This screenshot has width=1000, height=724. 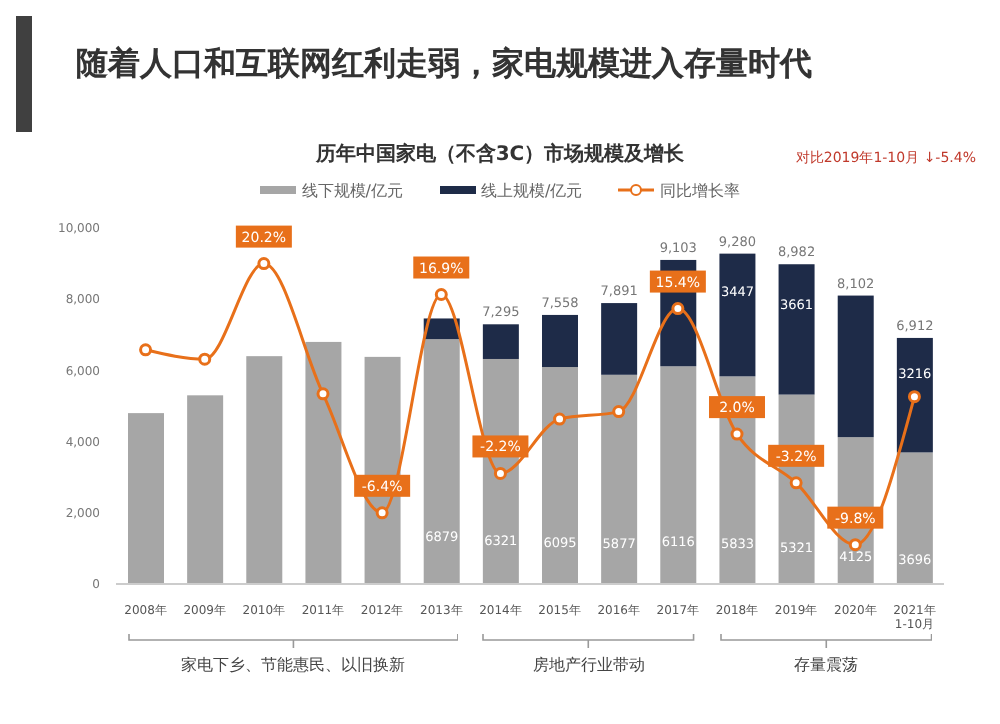 What do you see at coordinates (589, 665) in the screenshot?
I see `text: 房地产行业带动` at bounding box center [589, 665].